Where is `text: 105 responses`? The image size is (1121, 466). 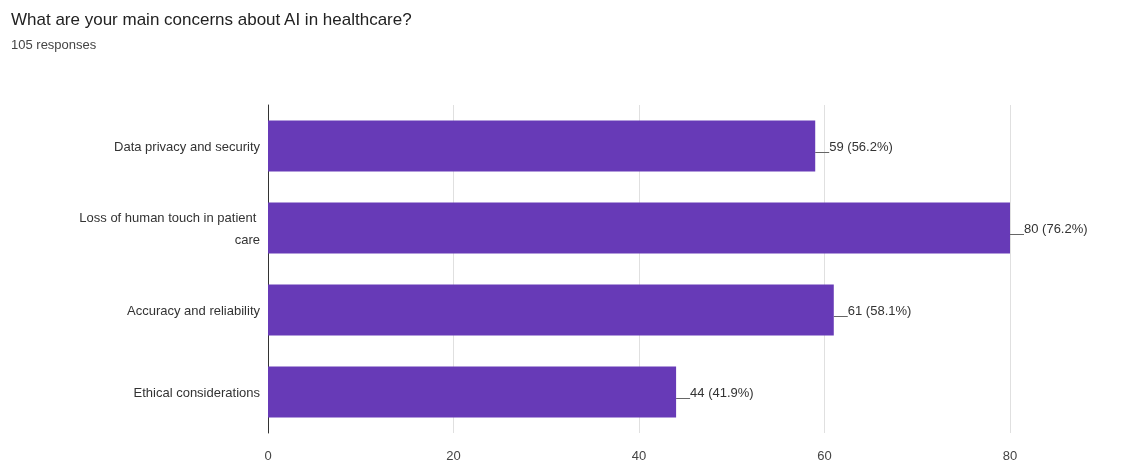 text: 105 responses is located at coordinates (54, 44).